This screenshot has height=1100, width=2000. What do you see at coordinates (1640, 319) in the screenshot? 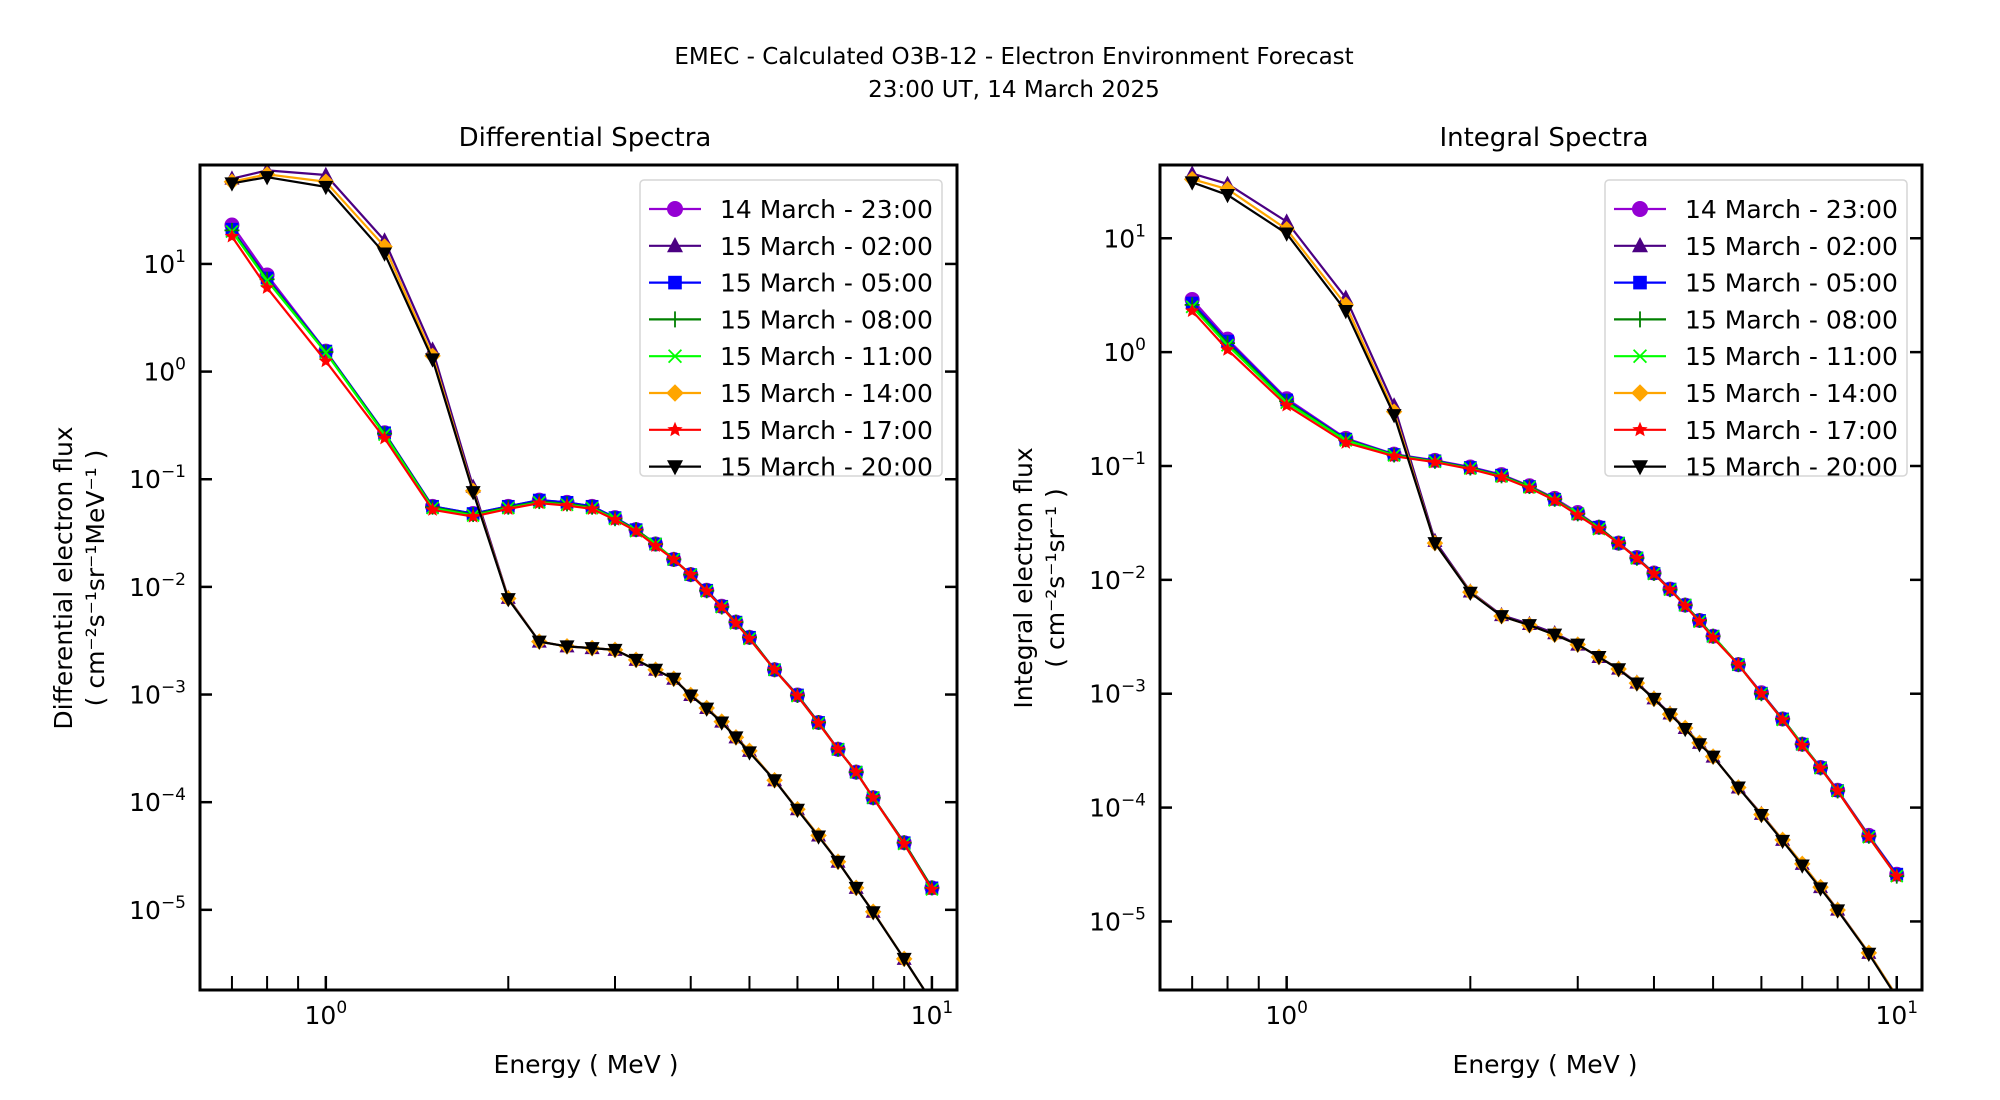
I see `legend-marker-plus-icon` at bounding box center [1640, 319].